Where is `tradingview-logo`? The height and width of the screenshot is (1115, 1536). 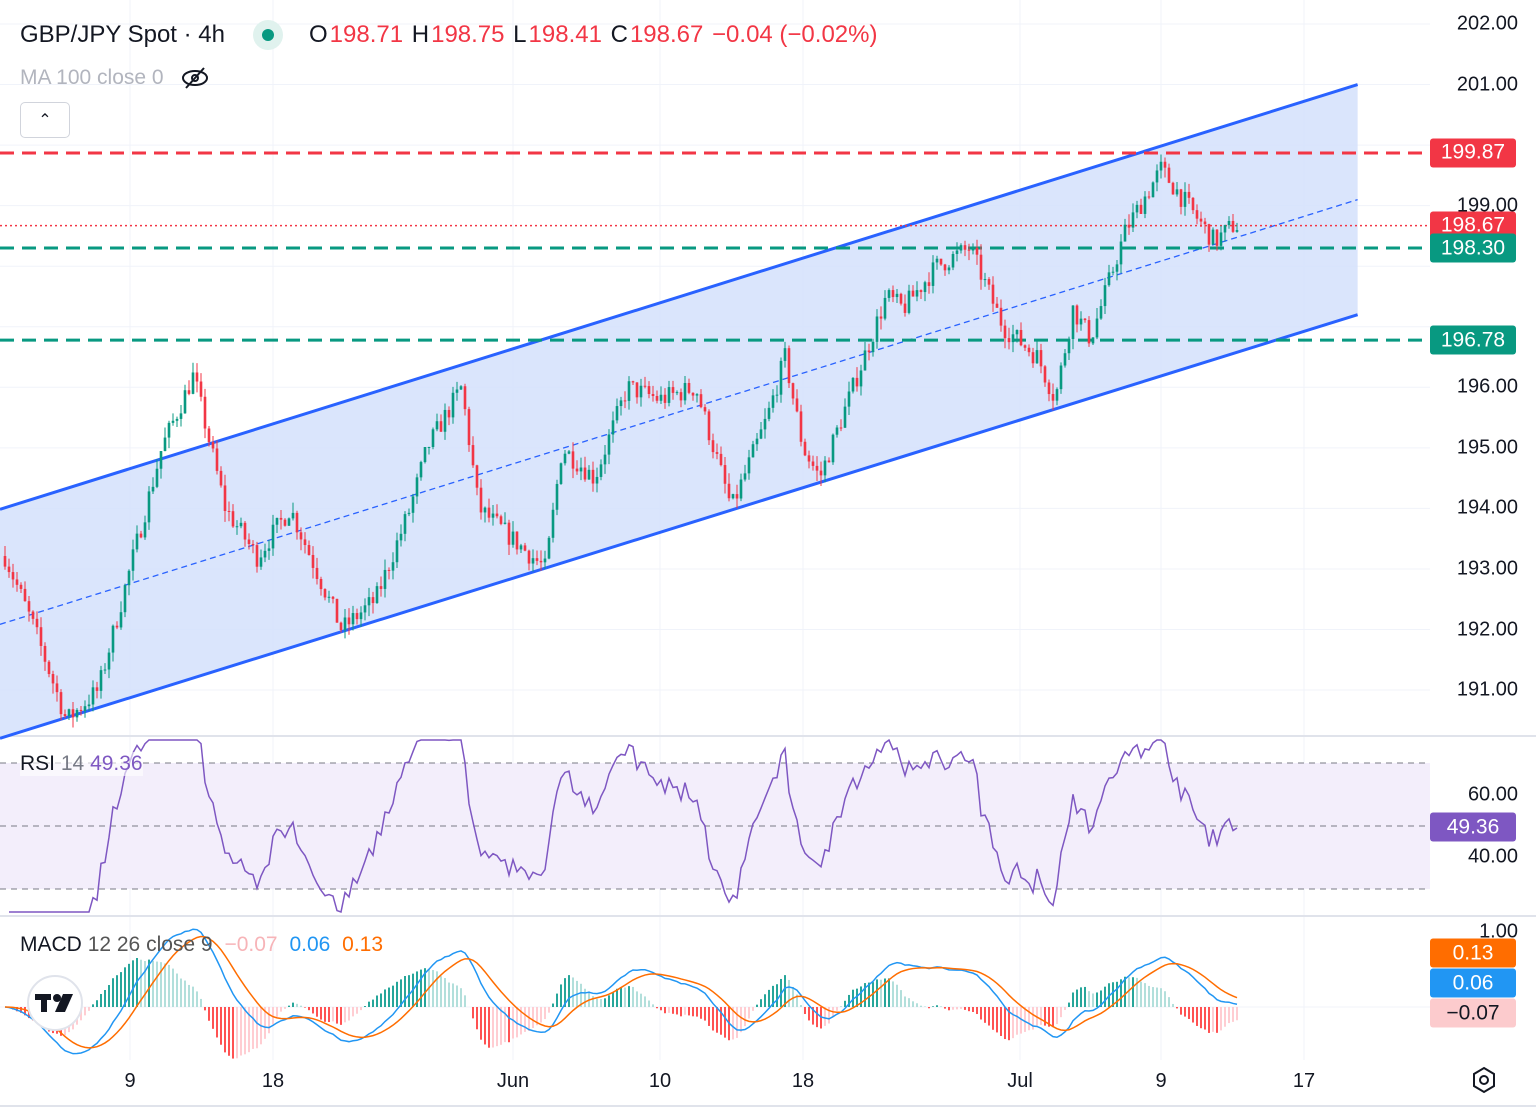 tradingview-logo is located at coordinates (55, 1003).